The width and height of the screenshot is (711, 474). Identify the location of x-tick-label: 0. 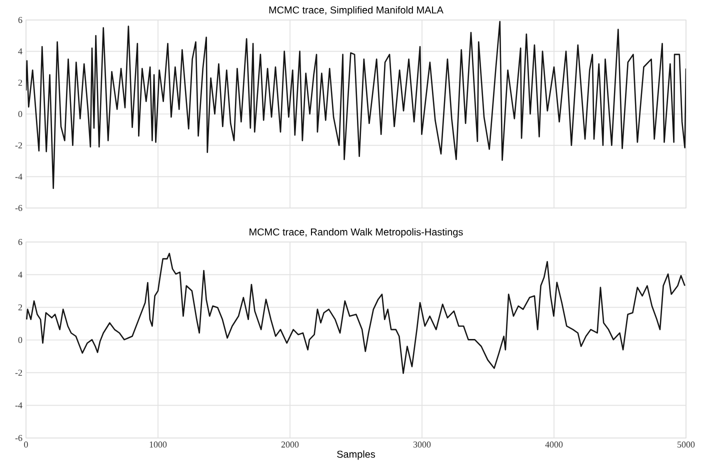
(26, 445).